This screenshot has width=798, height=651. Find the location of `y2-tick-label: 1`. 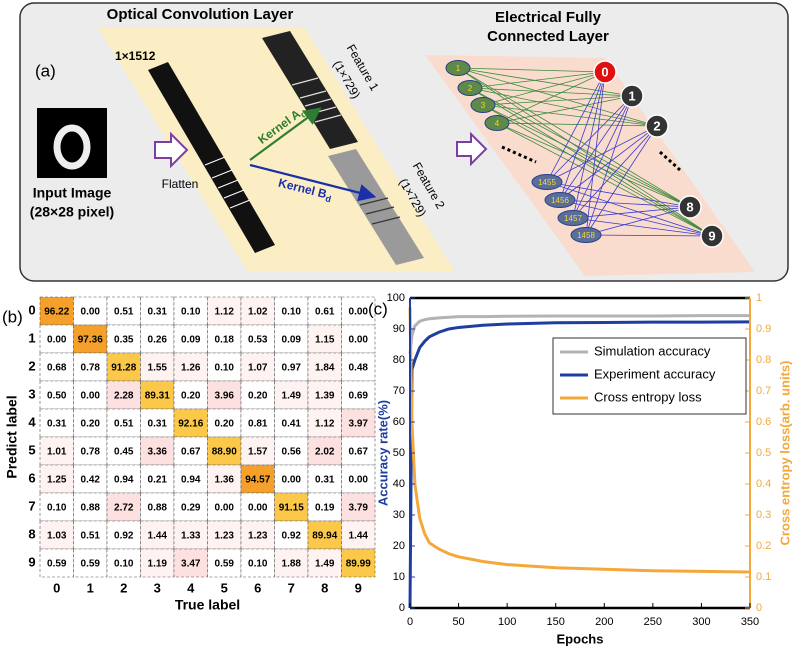

y2-tick-label: 1 is located at coordinates (759, 298).